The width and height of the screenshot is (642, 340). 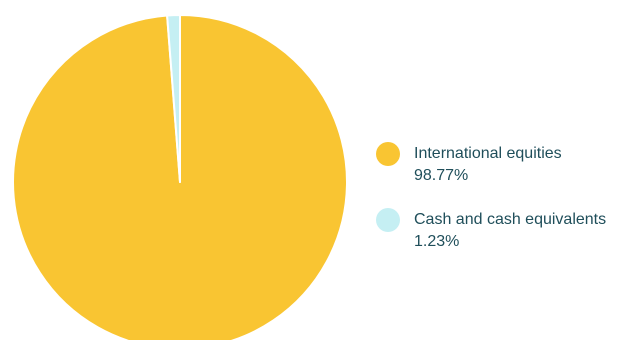 I want to click on legend-label-international-equities: International equities, so click(x=488, y=153).